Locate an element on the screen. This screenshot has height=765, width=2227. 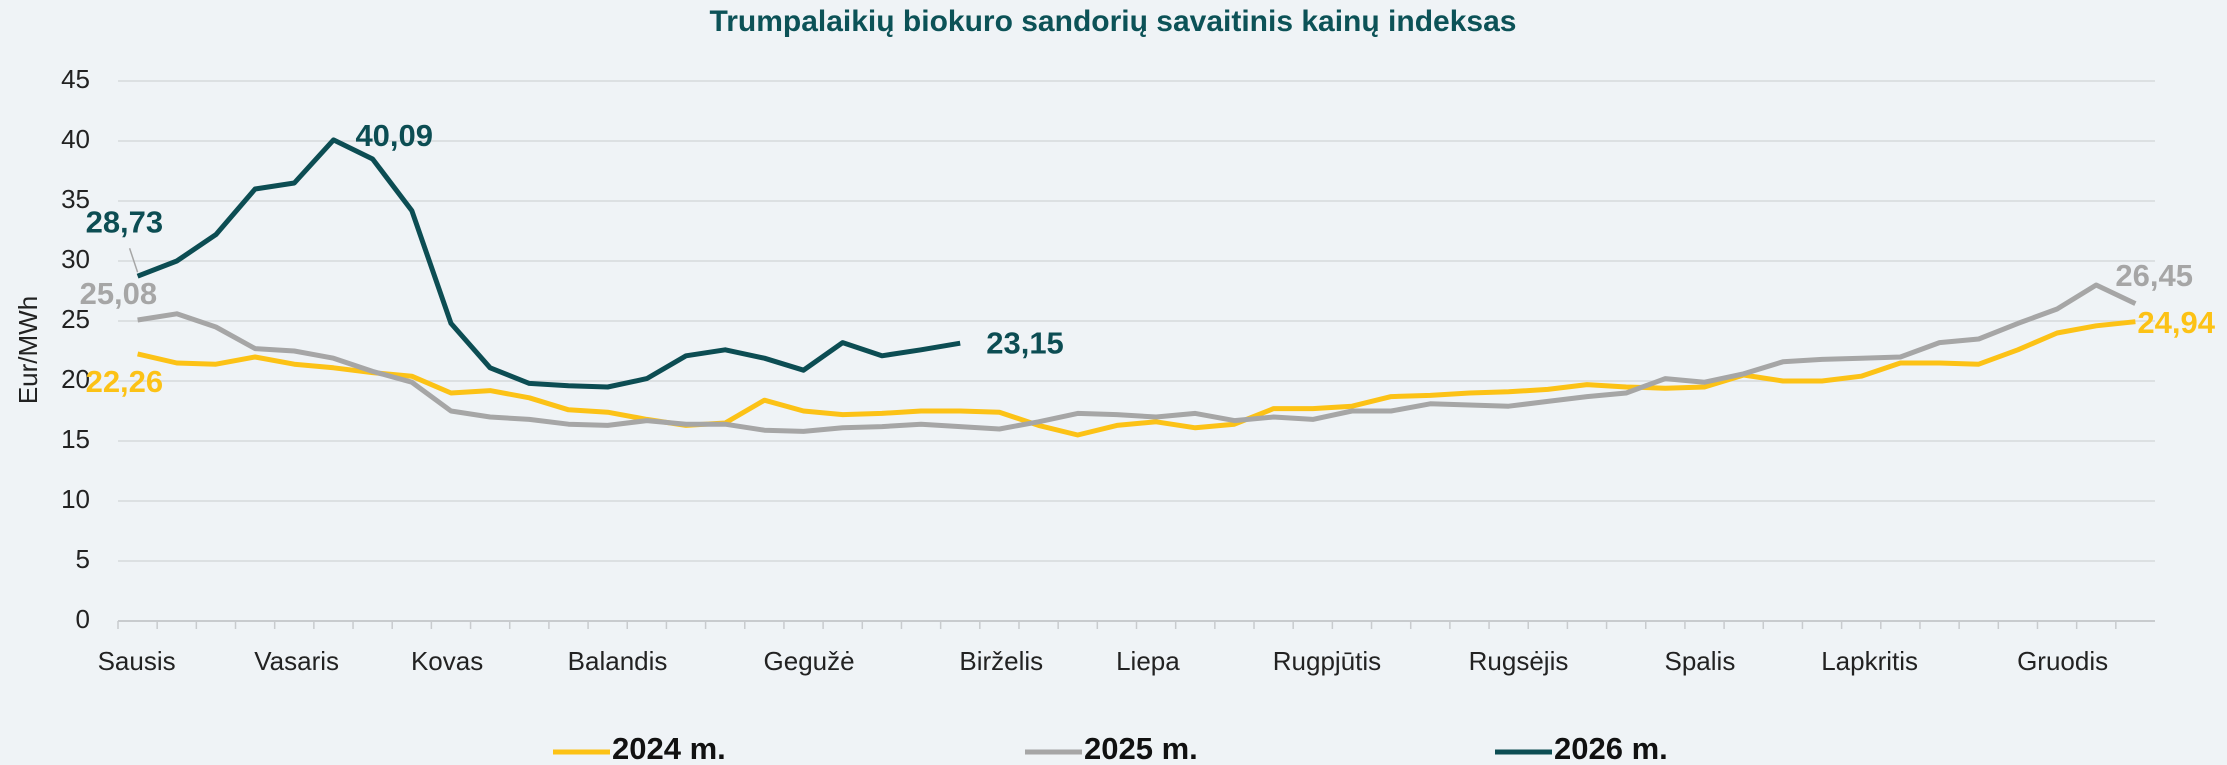
data-label: 22,26 is located at coordinates (125, 381).